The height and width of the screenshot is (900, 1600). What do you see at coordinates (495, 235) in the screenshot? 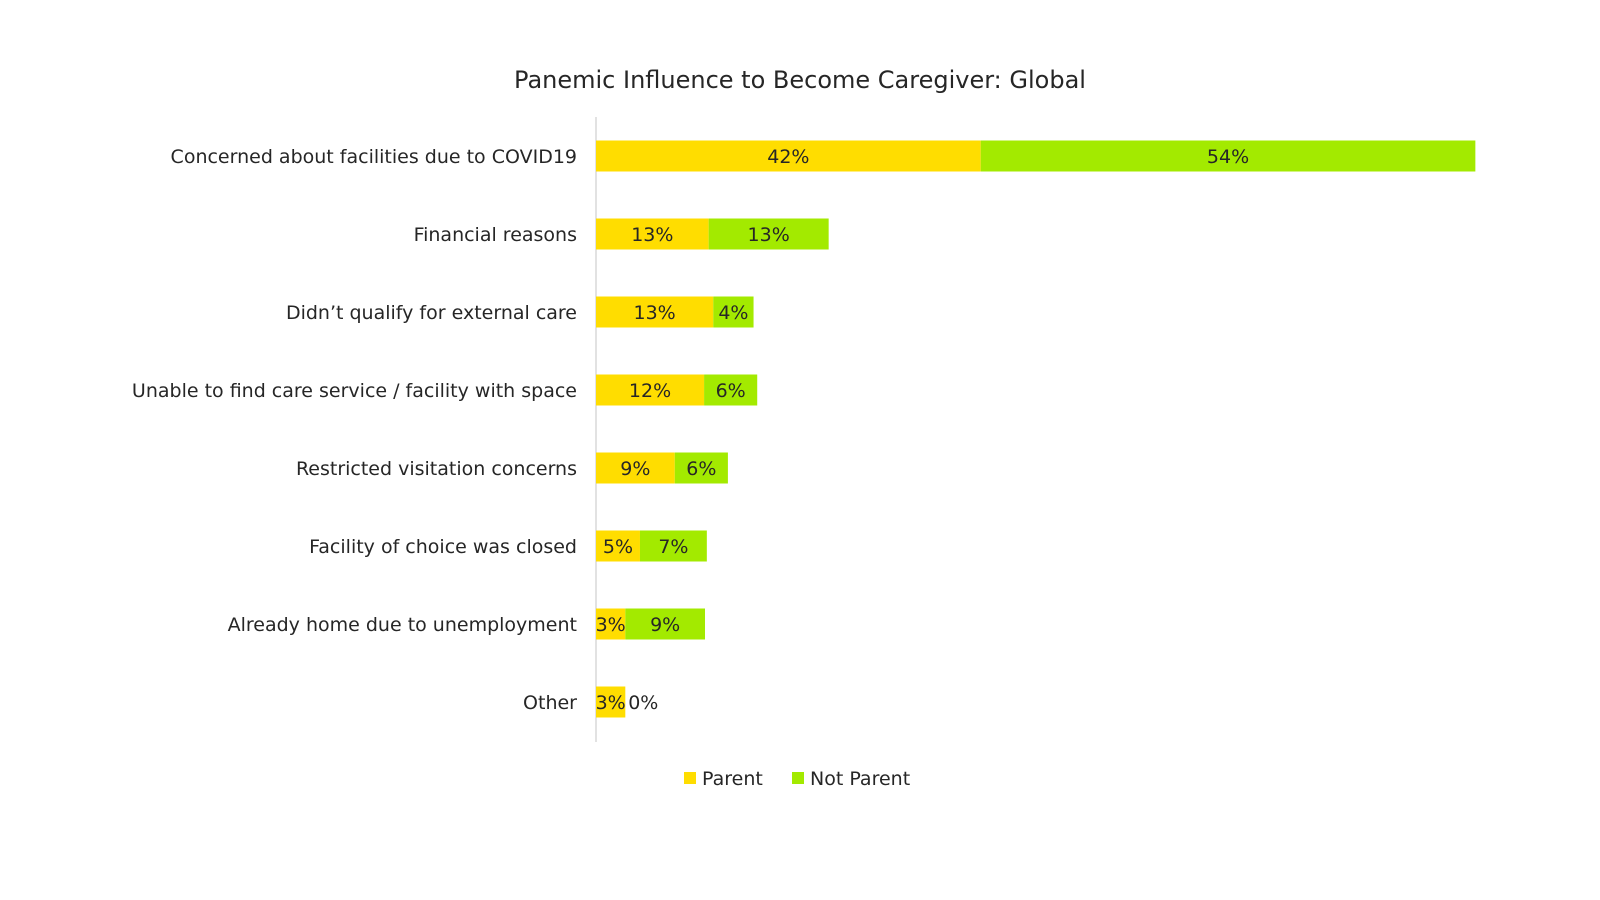
I see `category-label: Financial reasons` at bounding box center [495, 235].